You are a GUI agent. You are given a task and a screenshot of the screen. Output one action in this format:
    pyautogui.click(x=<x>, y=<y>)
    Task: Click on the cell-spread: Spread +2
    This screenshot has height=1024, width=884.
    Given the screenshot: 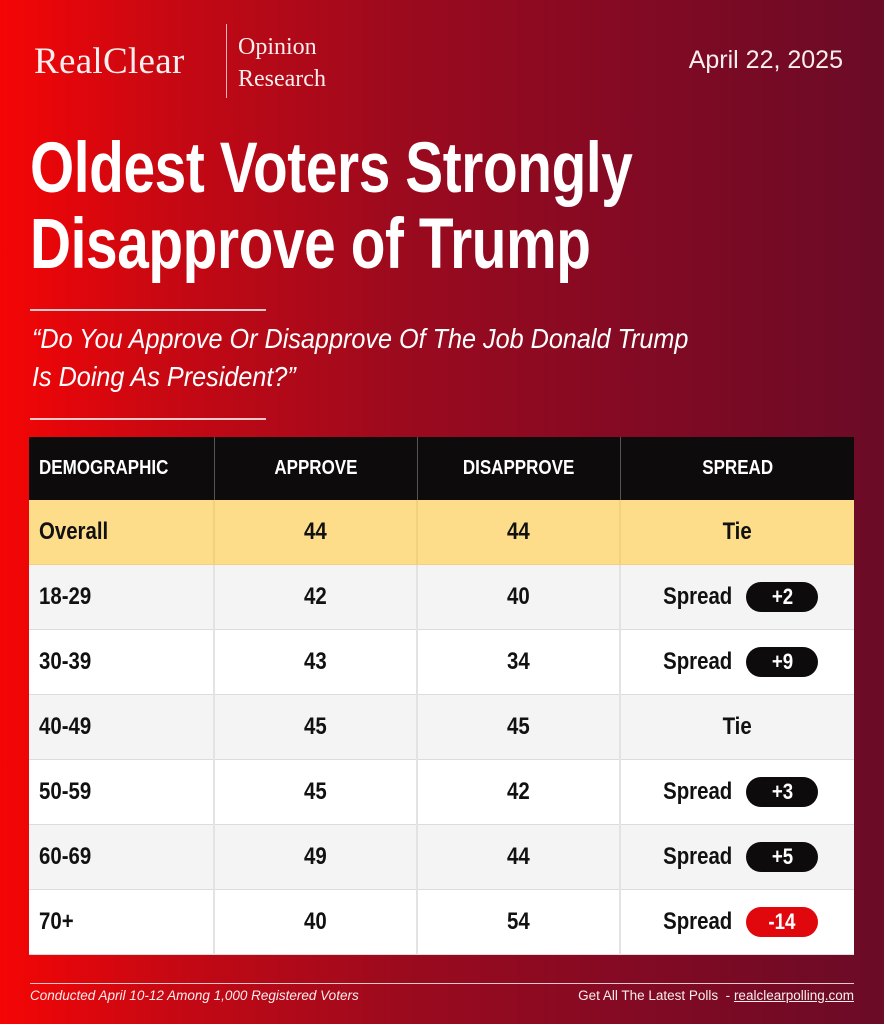 What is the action you would take?
    pyautogui.click(x=737, y=597)
    